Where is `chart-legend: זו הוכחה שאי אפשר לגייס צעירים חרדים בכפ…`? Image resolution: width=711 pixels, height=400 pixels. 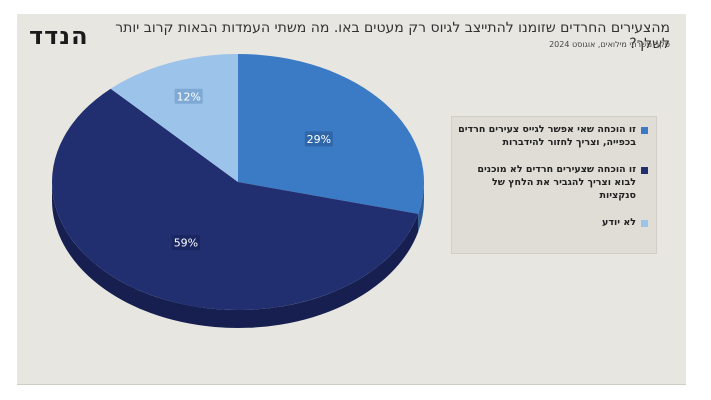 chart-legend: זו הוכחה שאי אפשר לגייס צעירים חרדים בכפ… is located at coordinates (554, 185).